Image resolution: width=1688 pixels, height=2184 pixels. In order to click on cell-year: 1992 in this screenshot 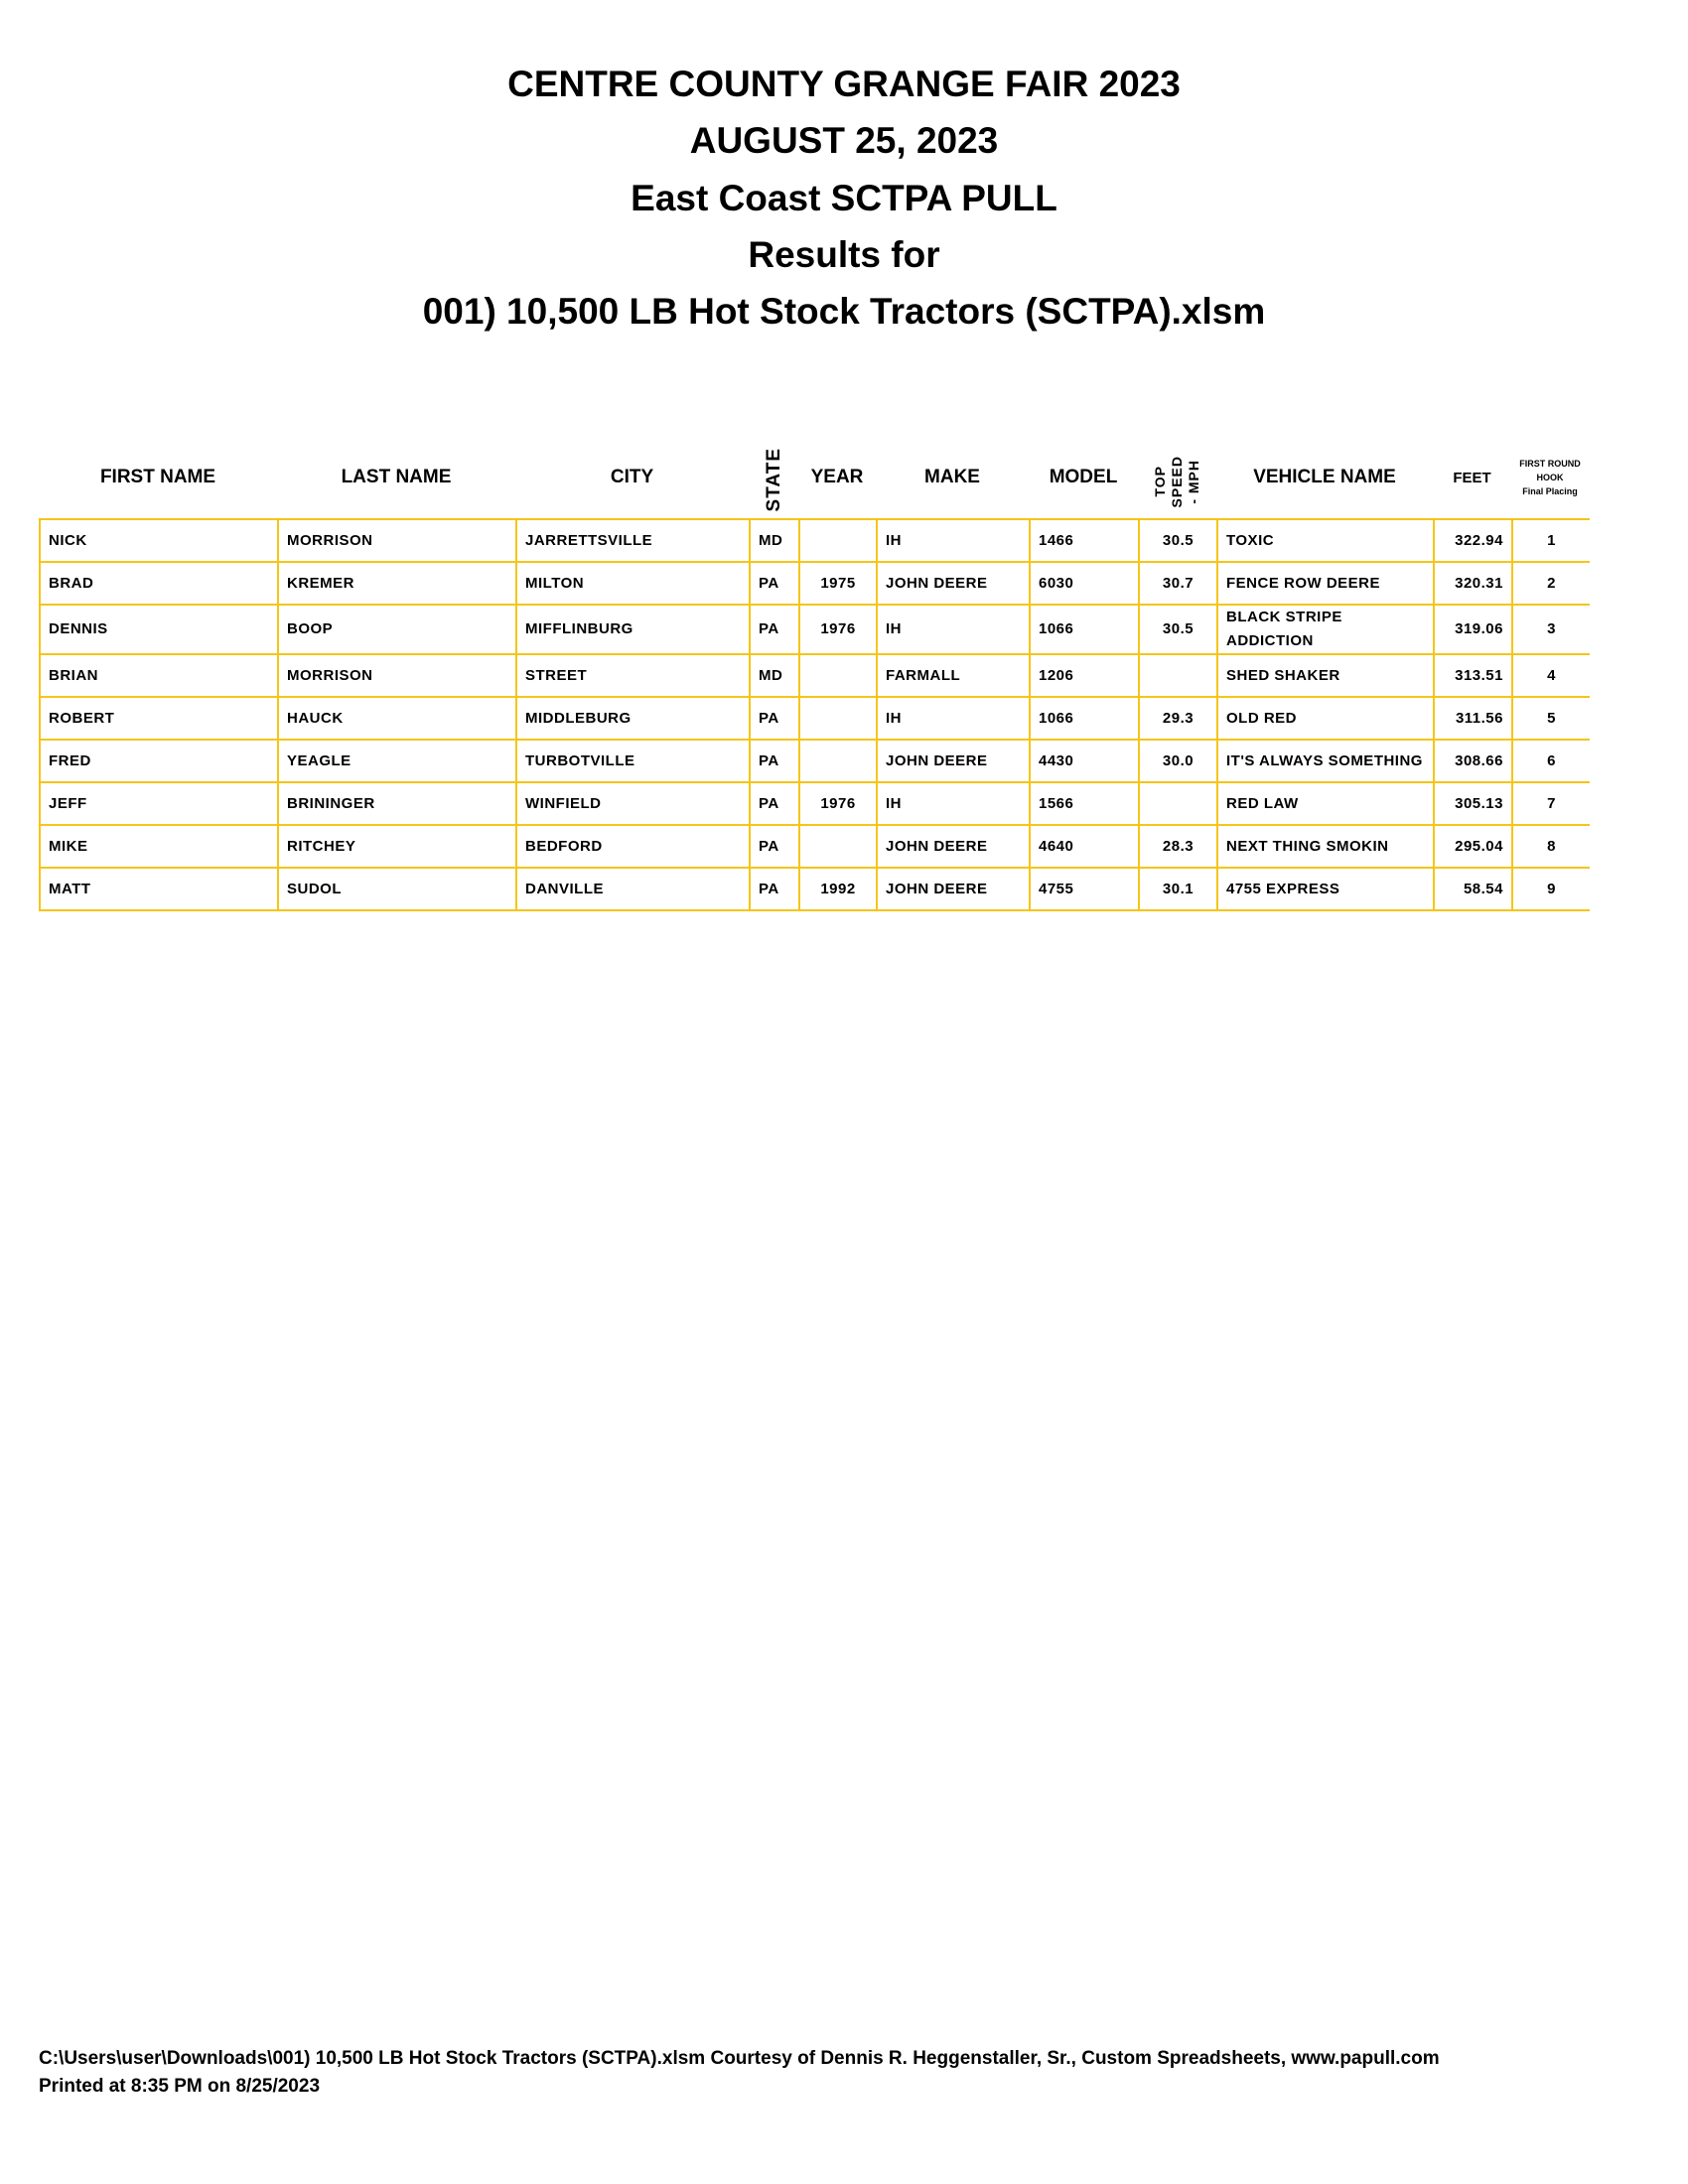, I will do `click(838, 889)`.